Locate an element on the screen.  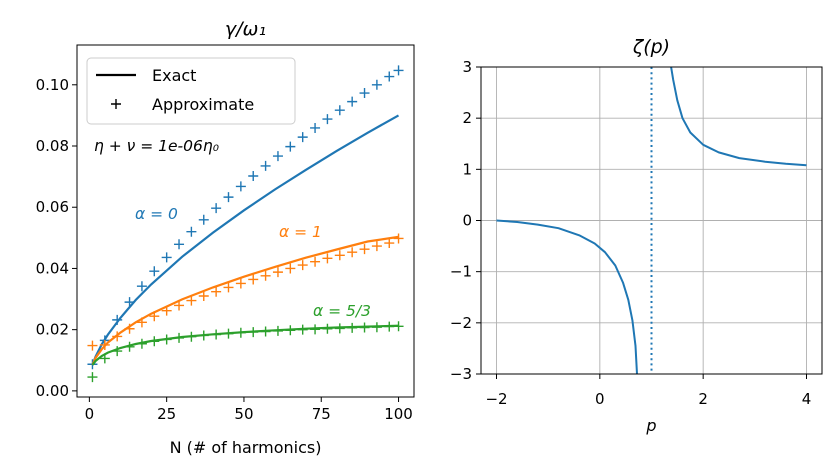
legend-label-exact: Exact is located at coordinates (174, 75).